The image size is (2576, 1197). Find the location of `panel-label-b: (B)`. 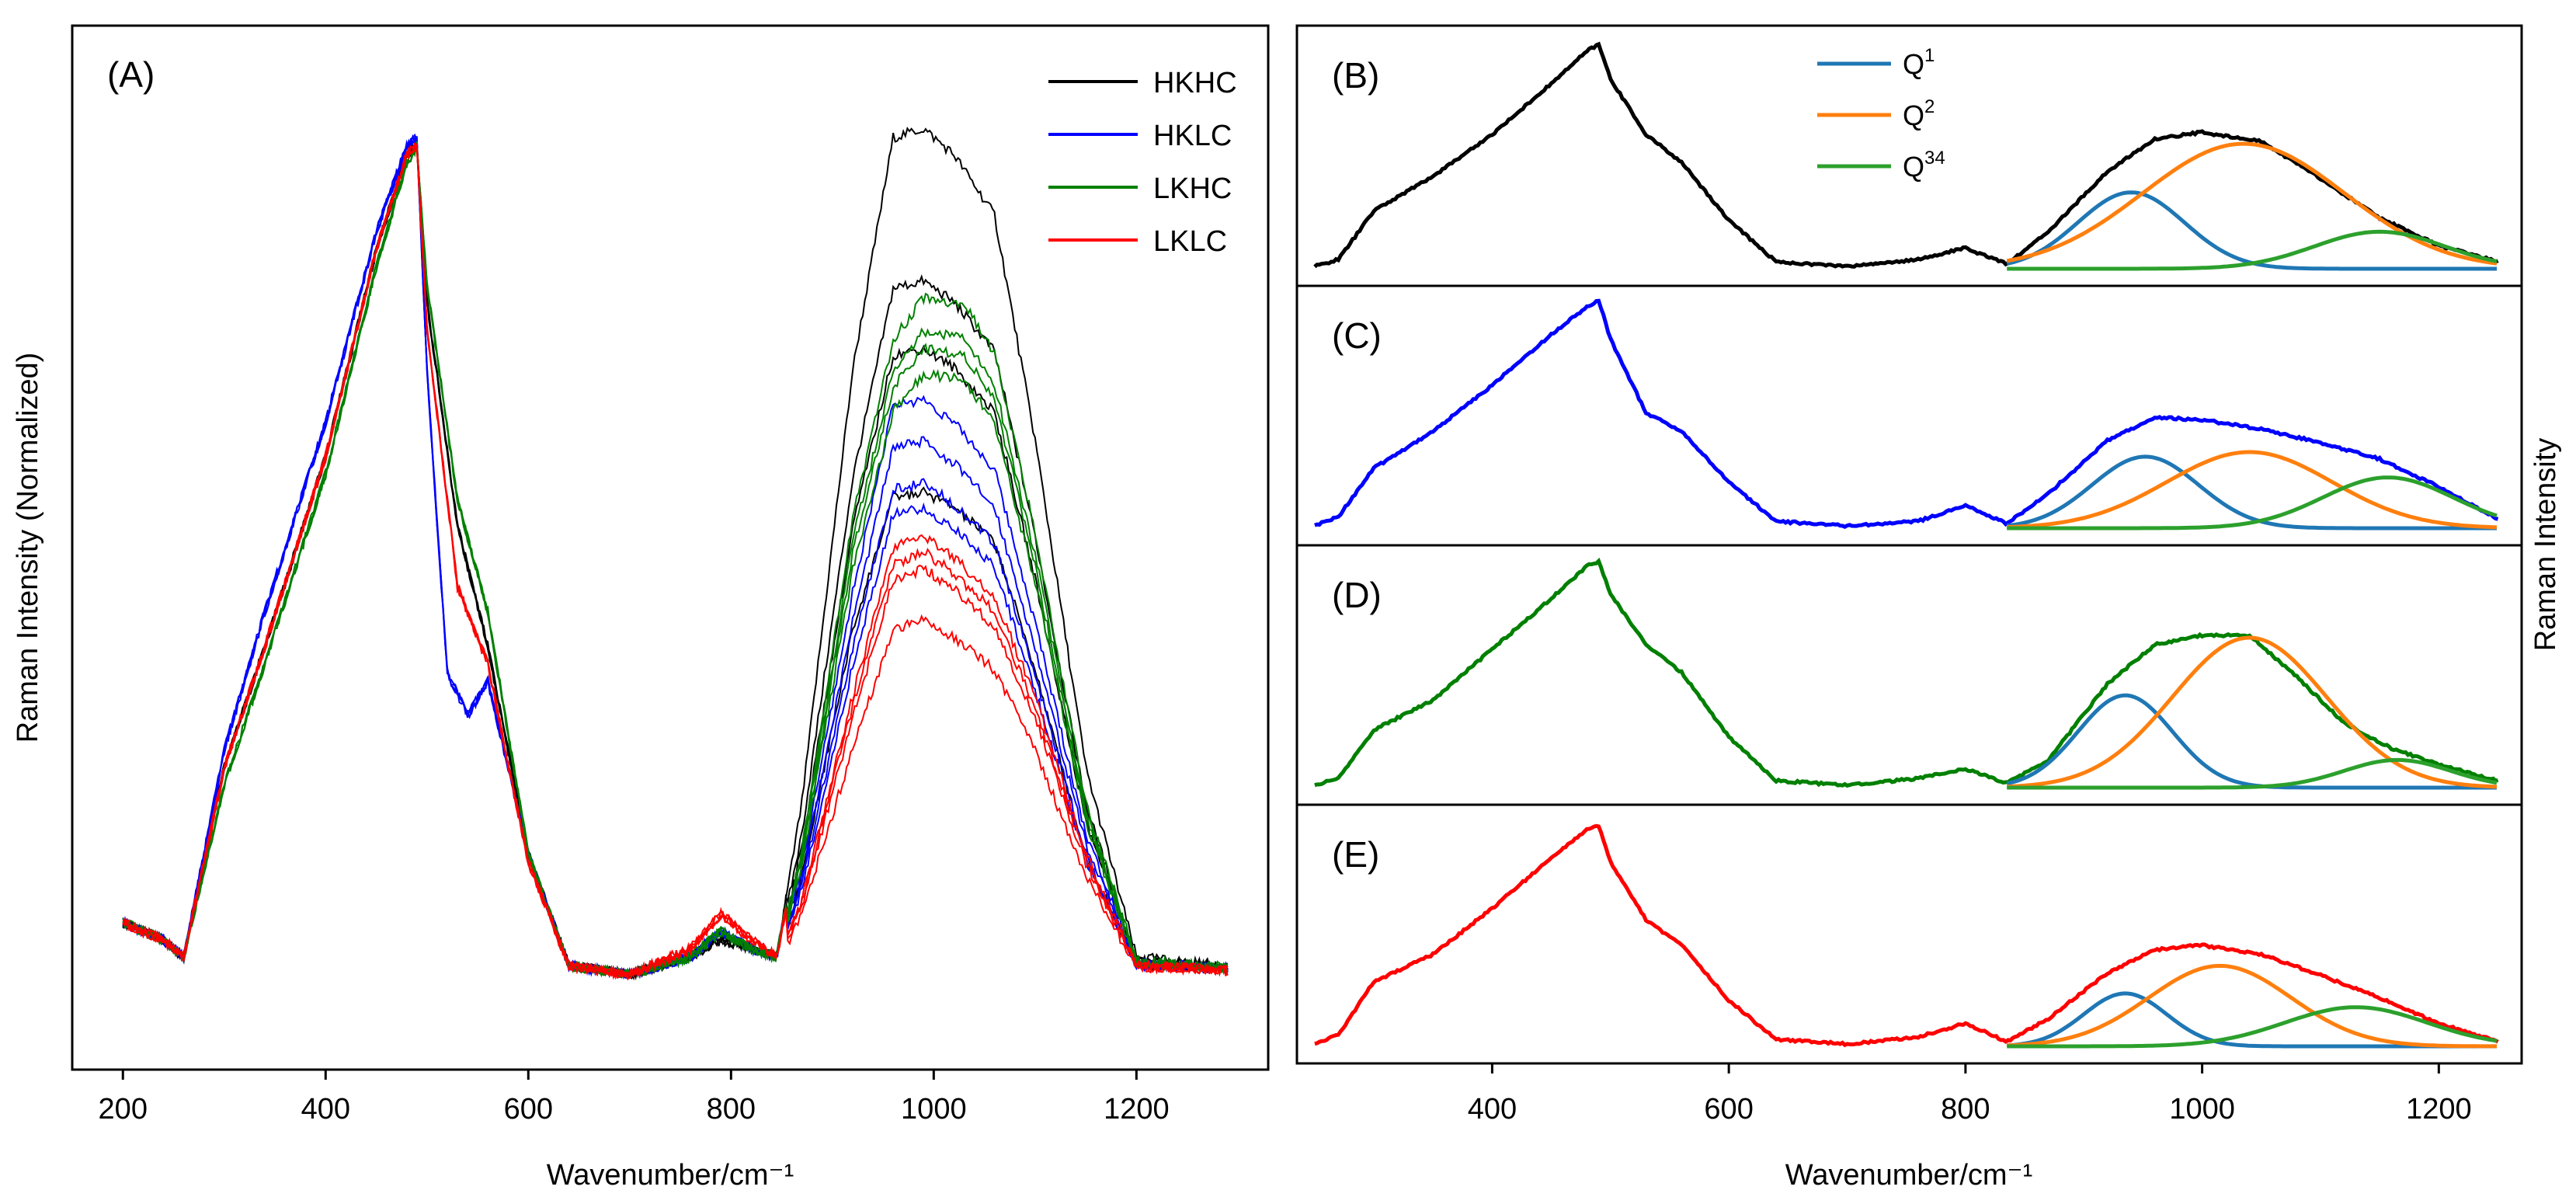

panel-label-b: (B) is located at coordinates (1355, 75).